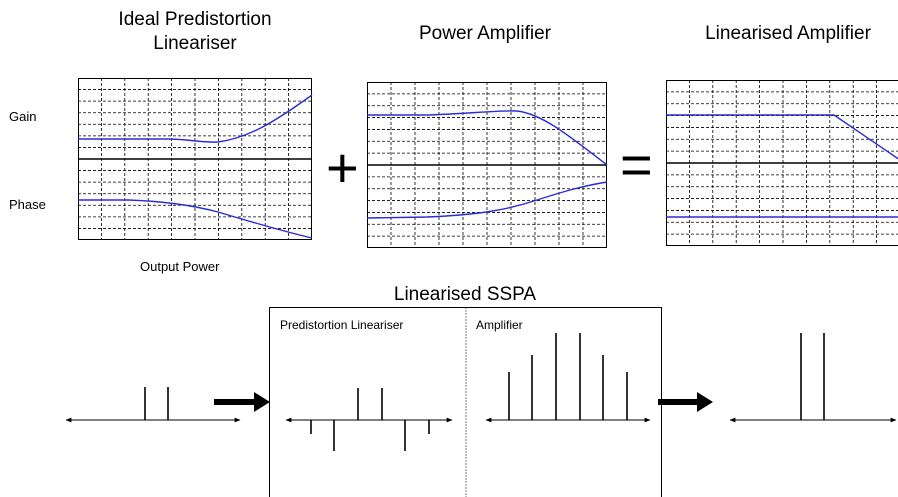  I want to click on amplifier-spectrum, so click(568, 376).